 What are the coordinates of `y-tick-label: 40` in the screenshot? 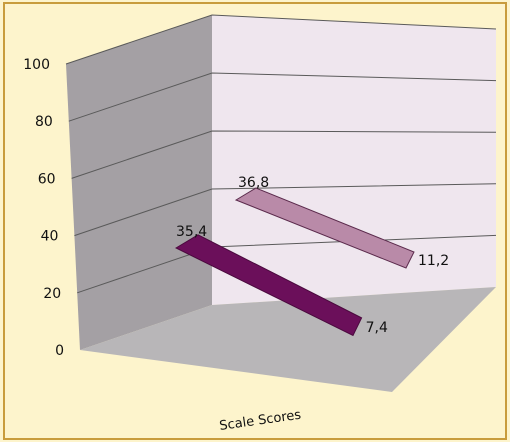 It's located at (50, 237).